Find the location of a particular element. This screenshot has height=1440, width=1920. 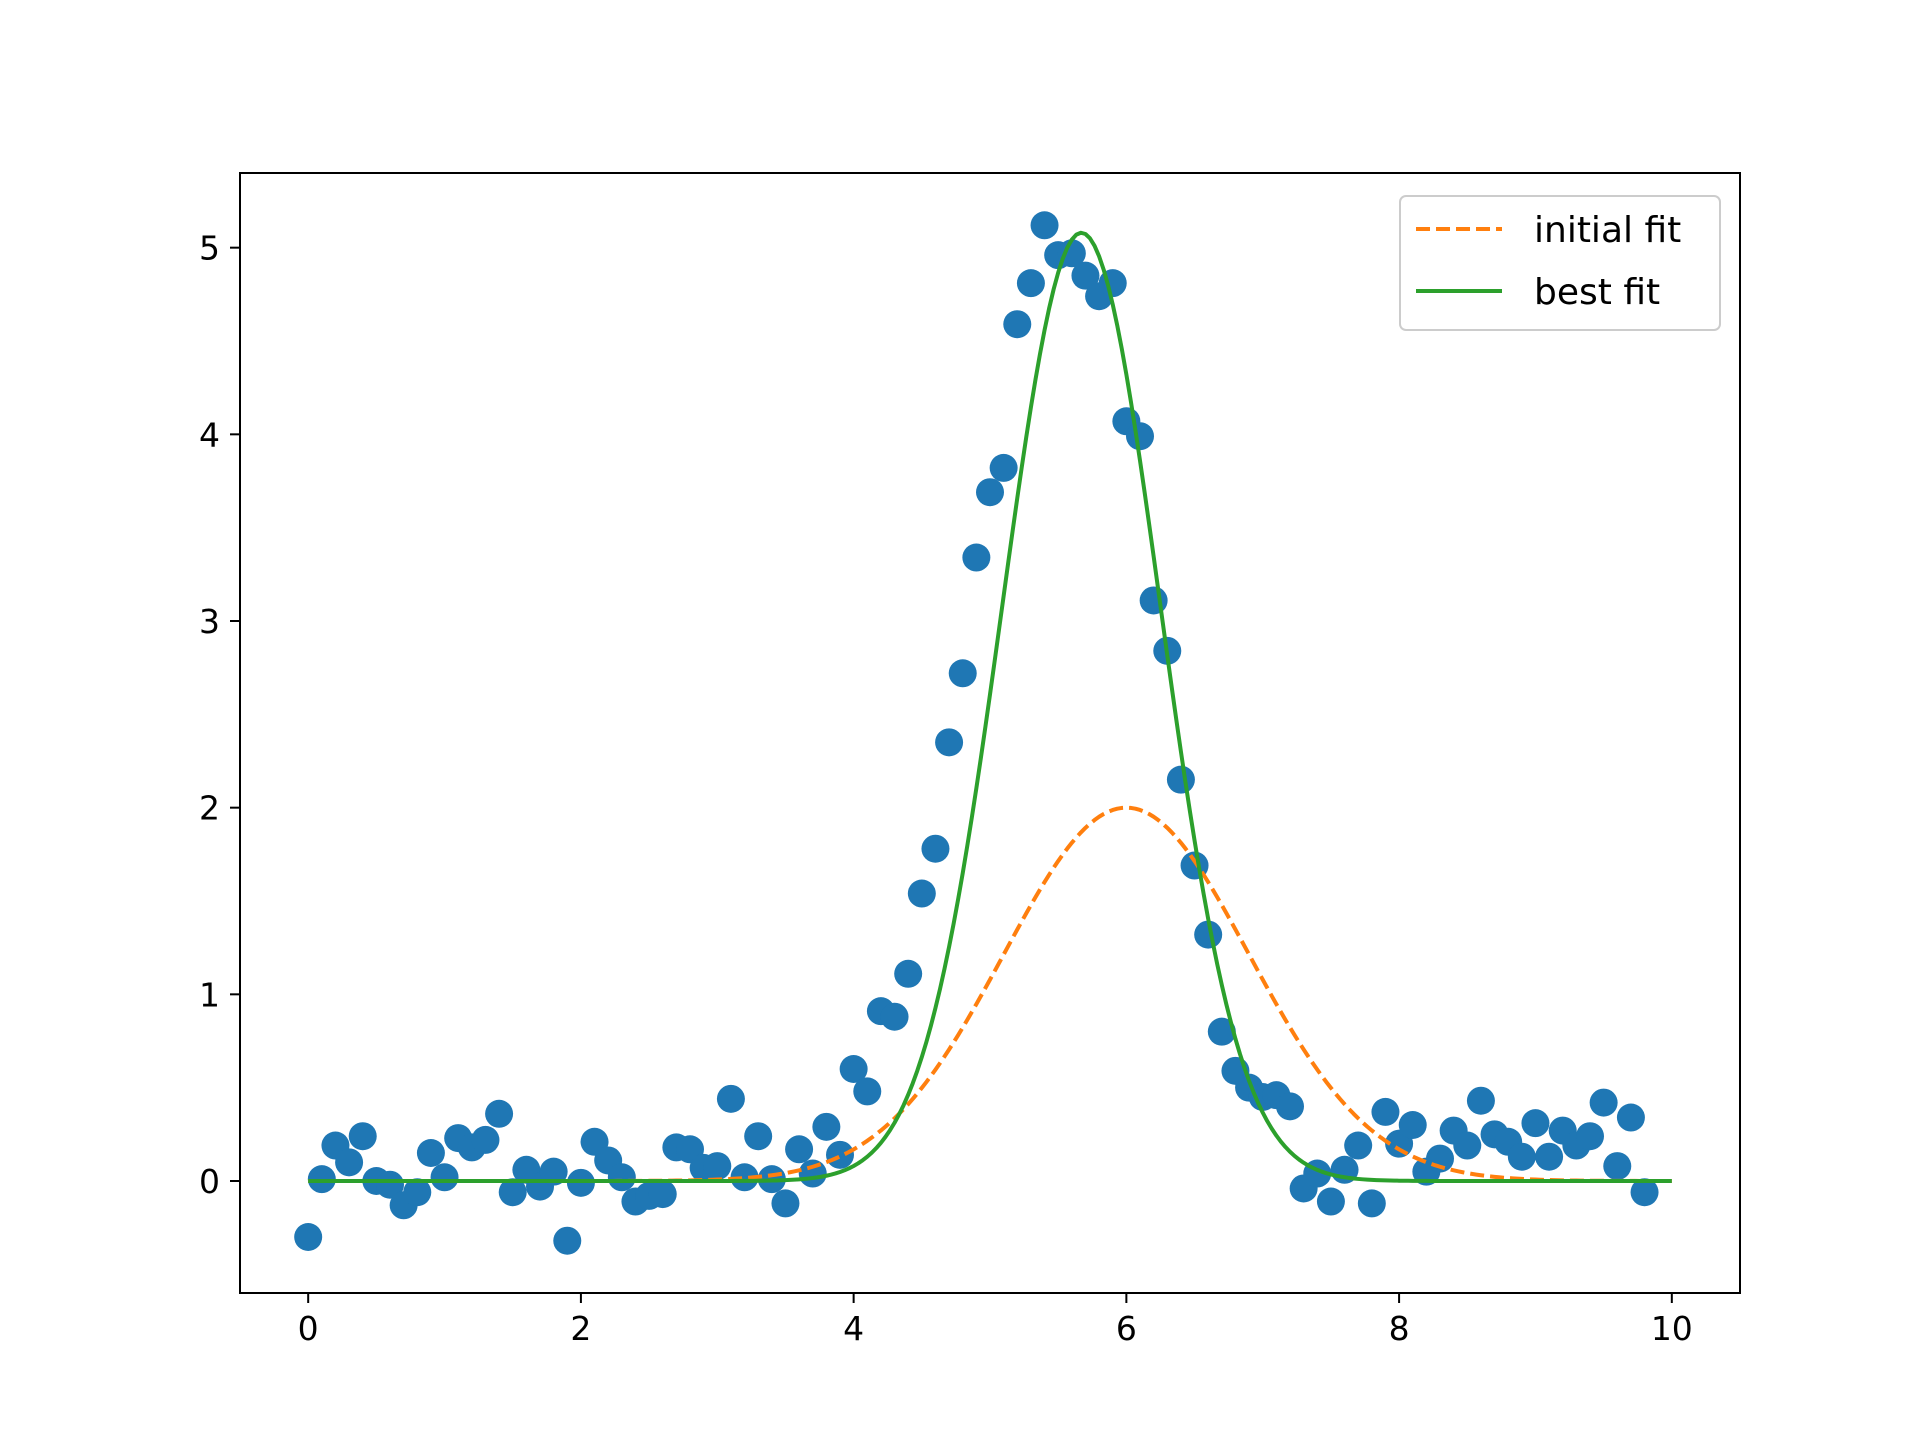

y-tick-label: 0 is located at coordinates (209, 1181).